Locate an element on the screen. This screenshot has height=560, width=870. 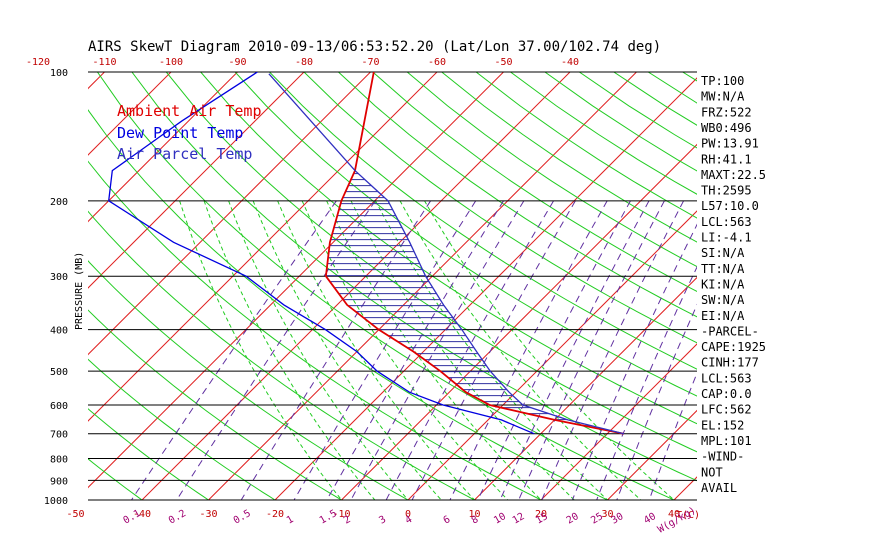
y-tick-label: 700 is located at coordinates (59, 435).